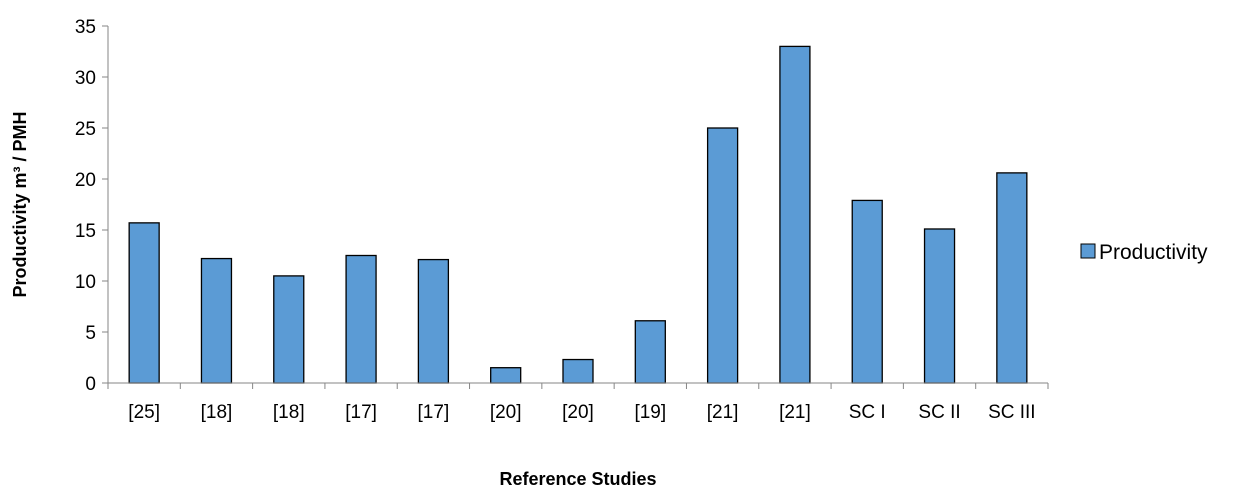 This screenshot has width=1243, height=497. Describe the element at coordinates (939, 412) in the screenshot. I see `x-tick-label: SC II` at that location.